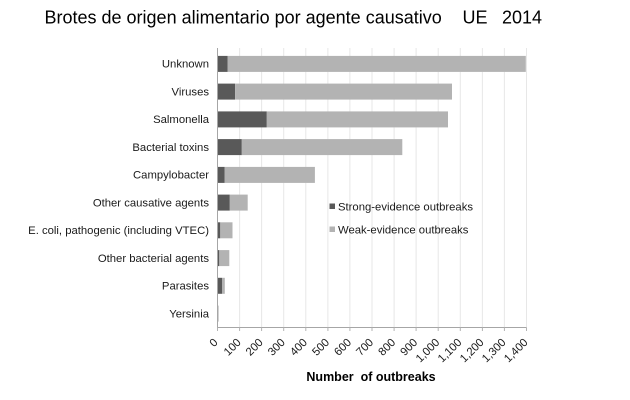 This screenshot has height=400, width=630. What do you see at coordinates (151, 203) in the screenshot?
I see `svg-text: Other causative agents` at bounding box center [151, 203].